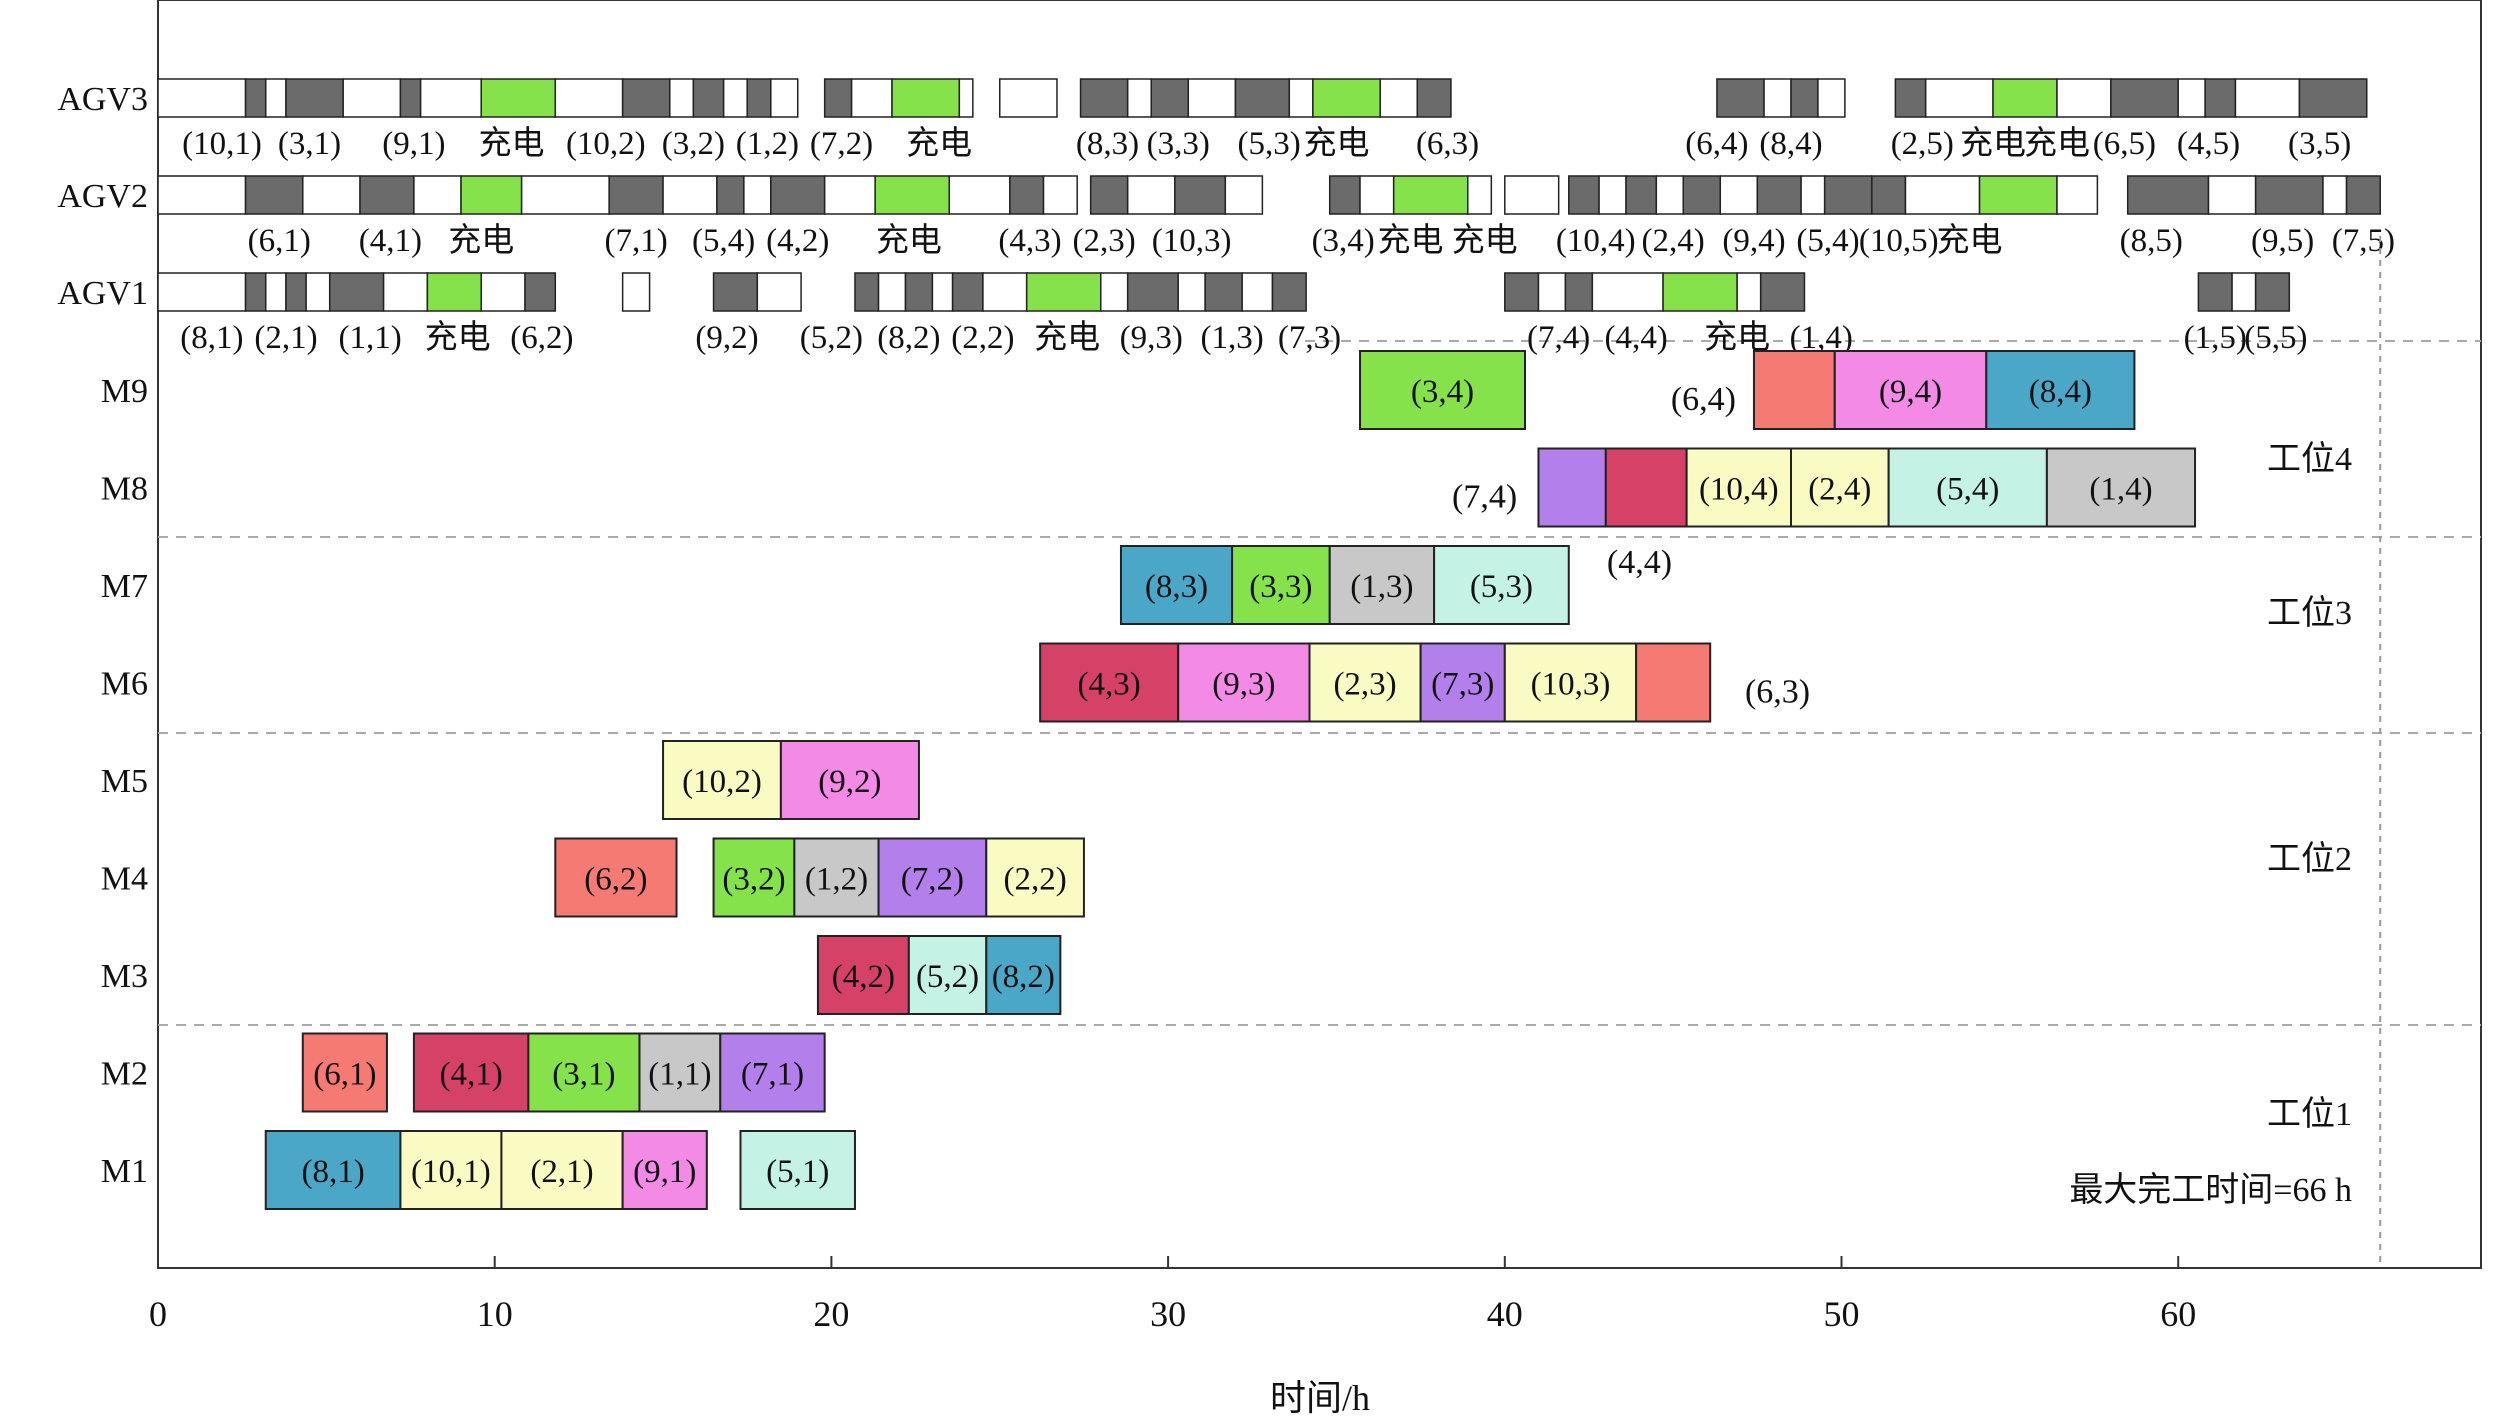 The image size is (2520, 1425). What do you see at coordinates (1107, 144) in the screenshot?
I see `agv-task-label: (8,3)` at bounding box center [1107, 144].